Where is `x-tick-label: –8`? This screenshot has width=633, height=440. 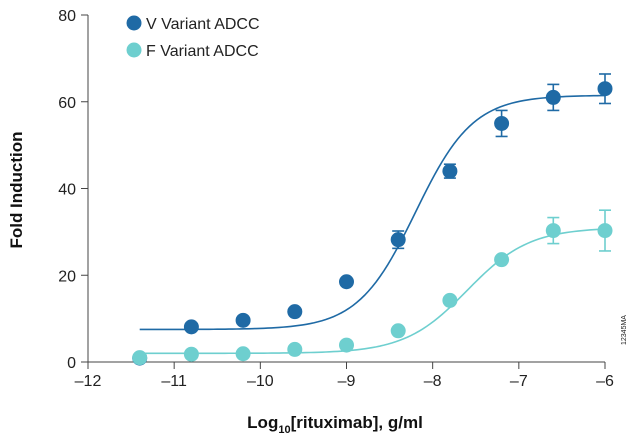 x-tick-label: –8 is located at coordinates (433, 381).